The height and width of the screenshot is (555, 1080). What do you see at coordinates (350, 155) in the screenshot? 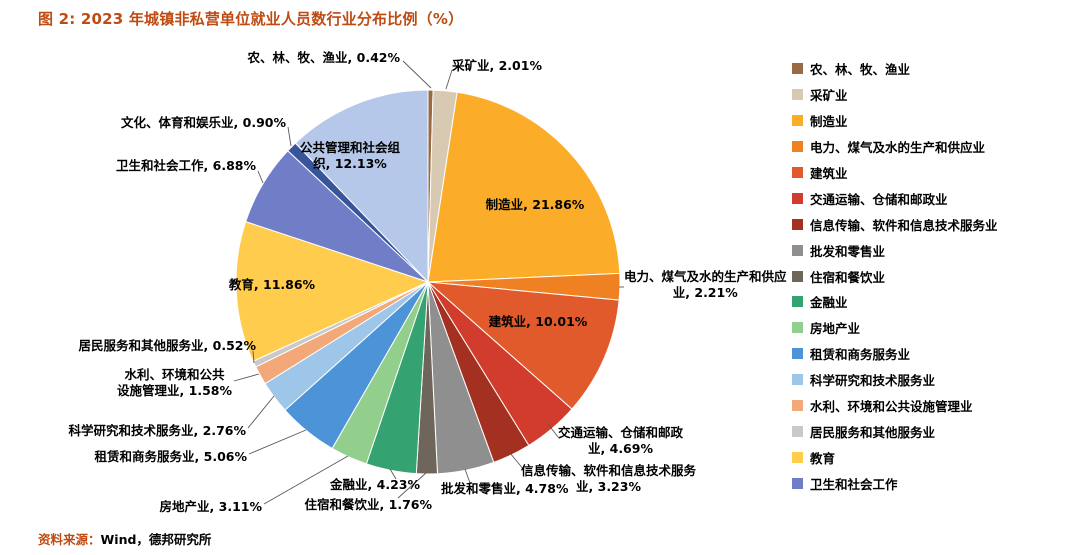
I see `pie-label-18: 公共管理和社会组 织, 12.13%` at bounding box center [350, 155].